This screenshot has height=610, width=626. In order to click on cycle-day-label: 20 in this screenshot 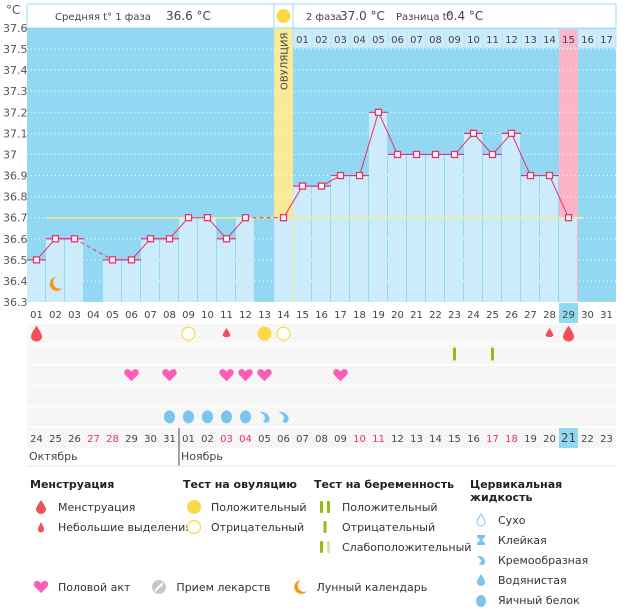, I will do `click(397, 315)`.